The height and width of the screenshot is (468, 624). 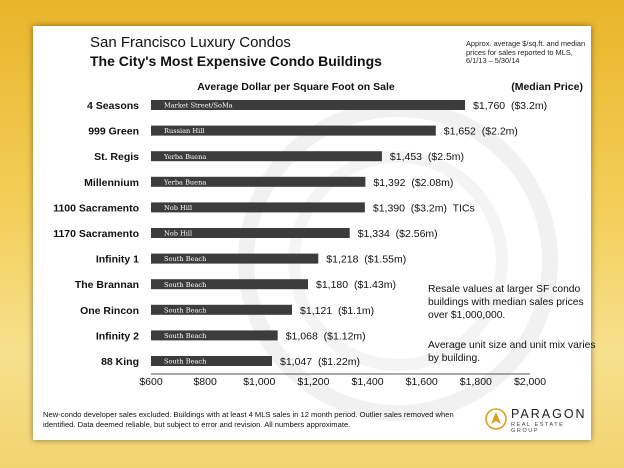 I want to click on value-label: $1,121 ($1.1m), so click(x=337, y=311).